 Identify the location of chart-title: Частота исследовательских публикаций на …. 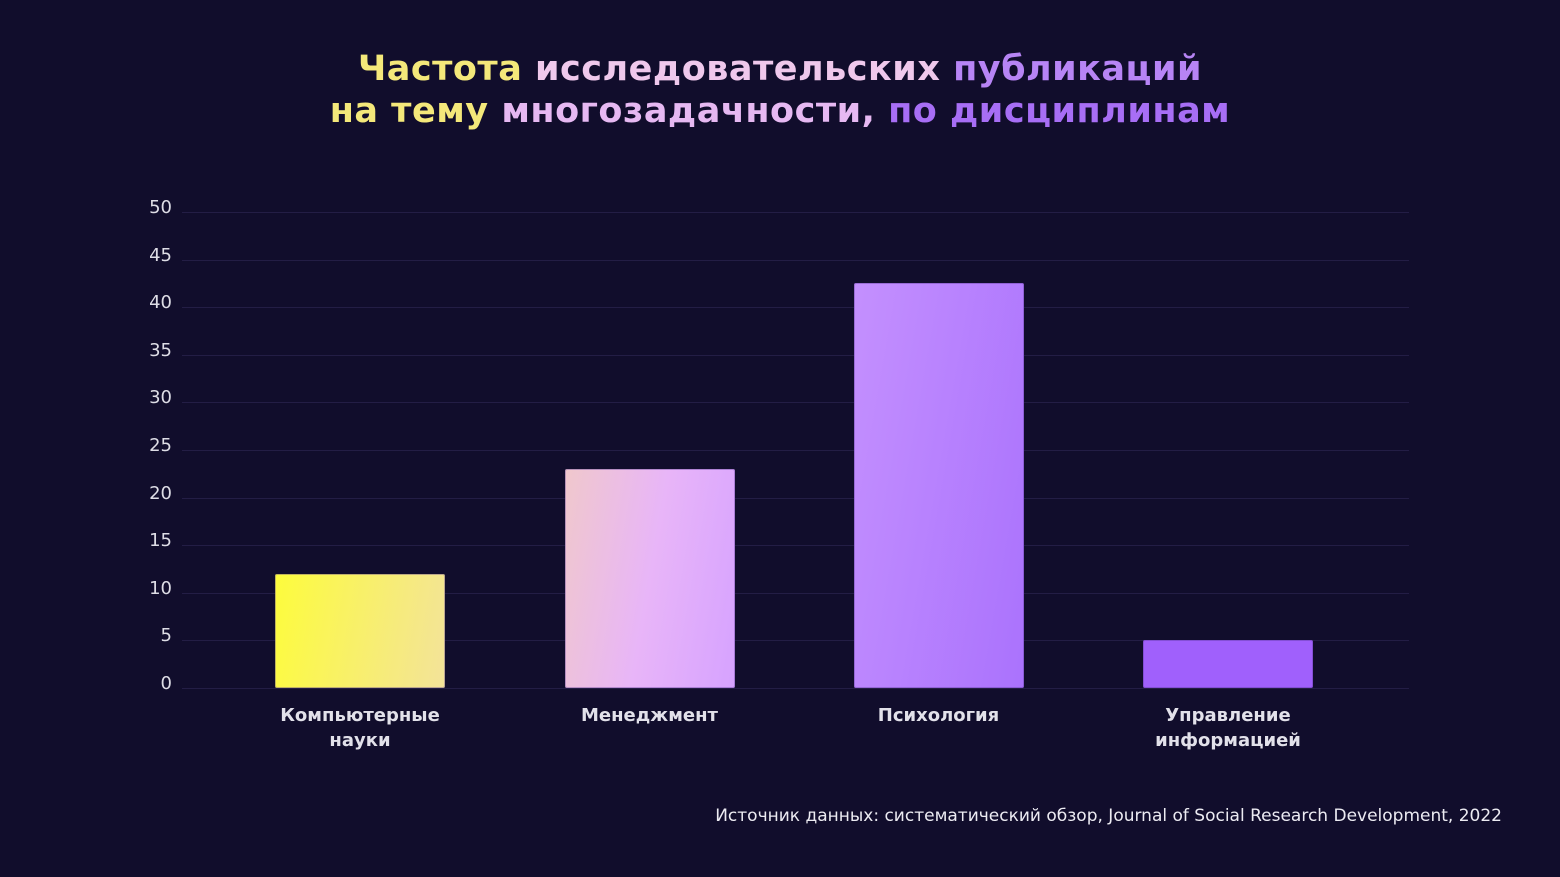
(780, 90).